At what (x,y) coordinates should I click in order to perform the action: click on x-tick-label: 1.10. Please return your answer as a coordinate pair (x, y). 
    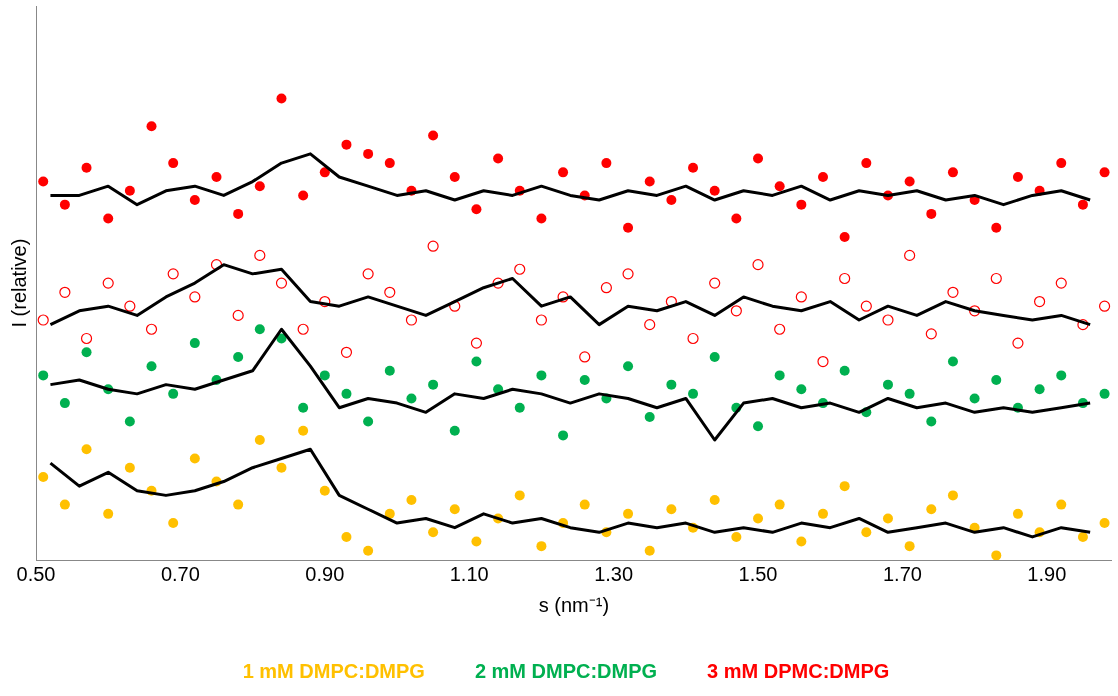
    Looking at the image, I should click on (469, 573).